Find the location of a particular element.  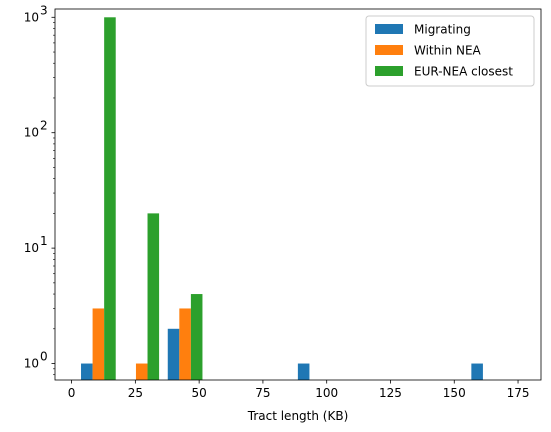

x-tick-label: 175 is located at coordinates (518, 393).